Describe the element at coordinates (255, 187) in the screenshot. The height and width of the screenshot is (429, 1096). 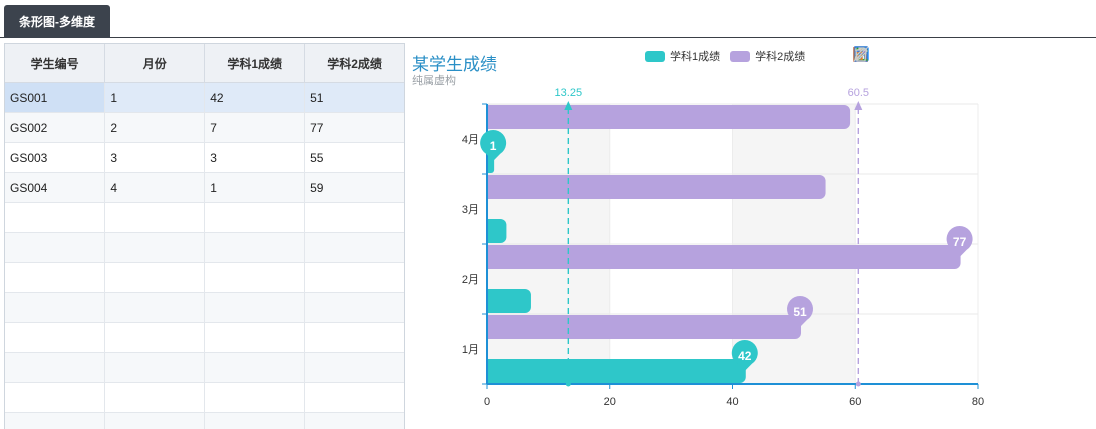
I see `cell-score1: 1` at that location.